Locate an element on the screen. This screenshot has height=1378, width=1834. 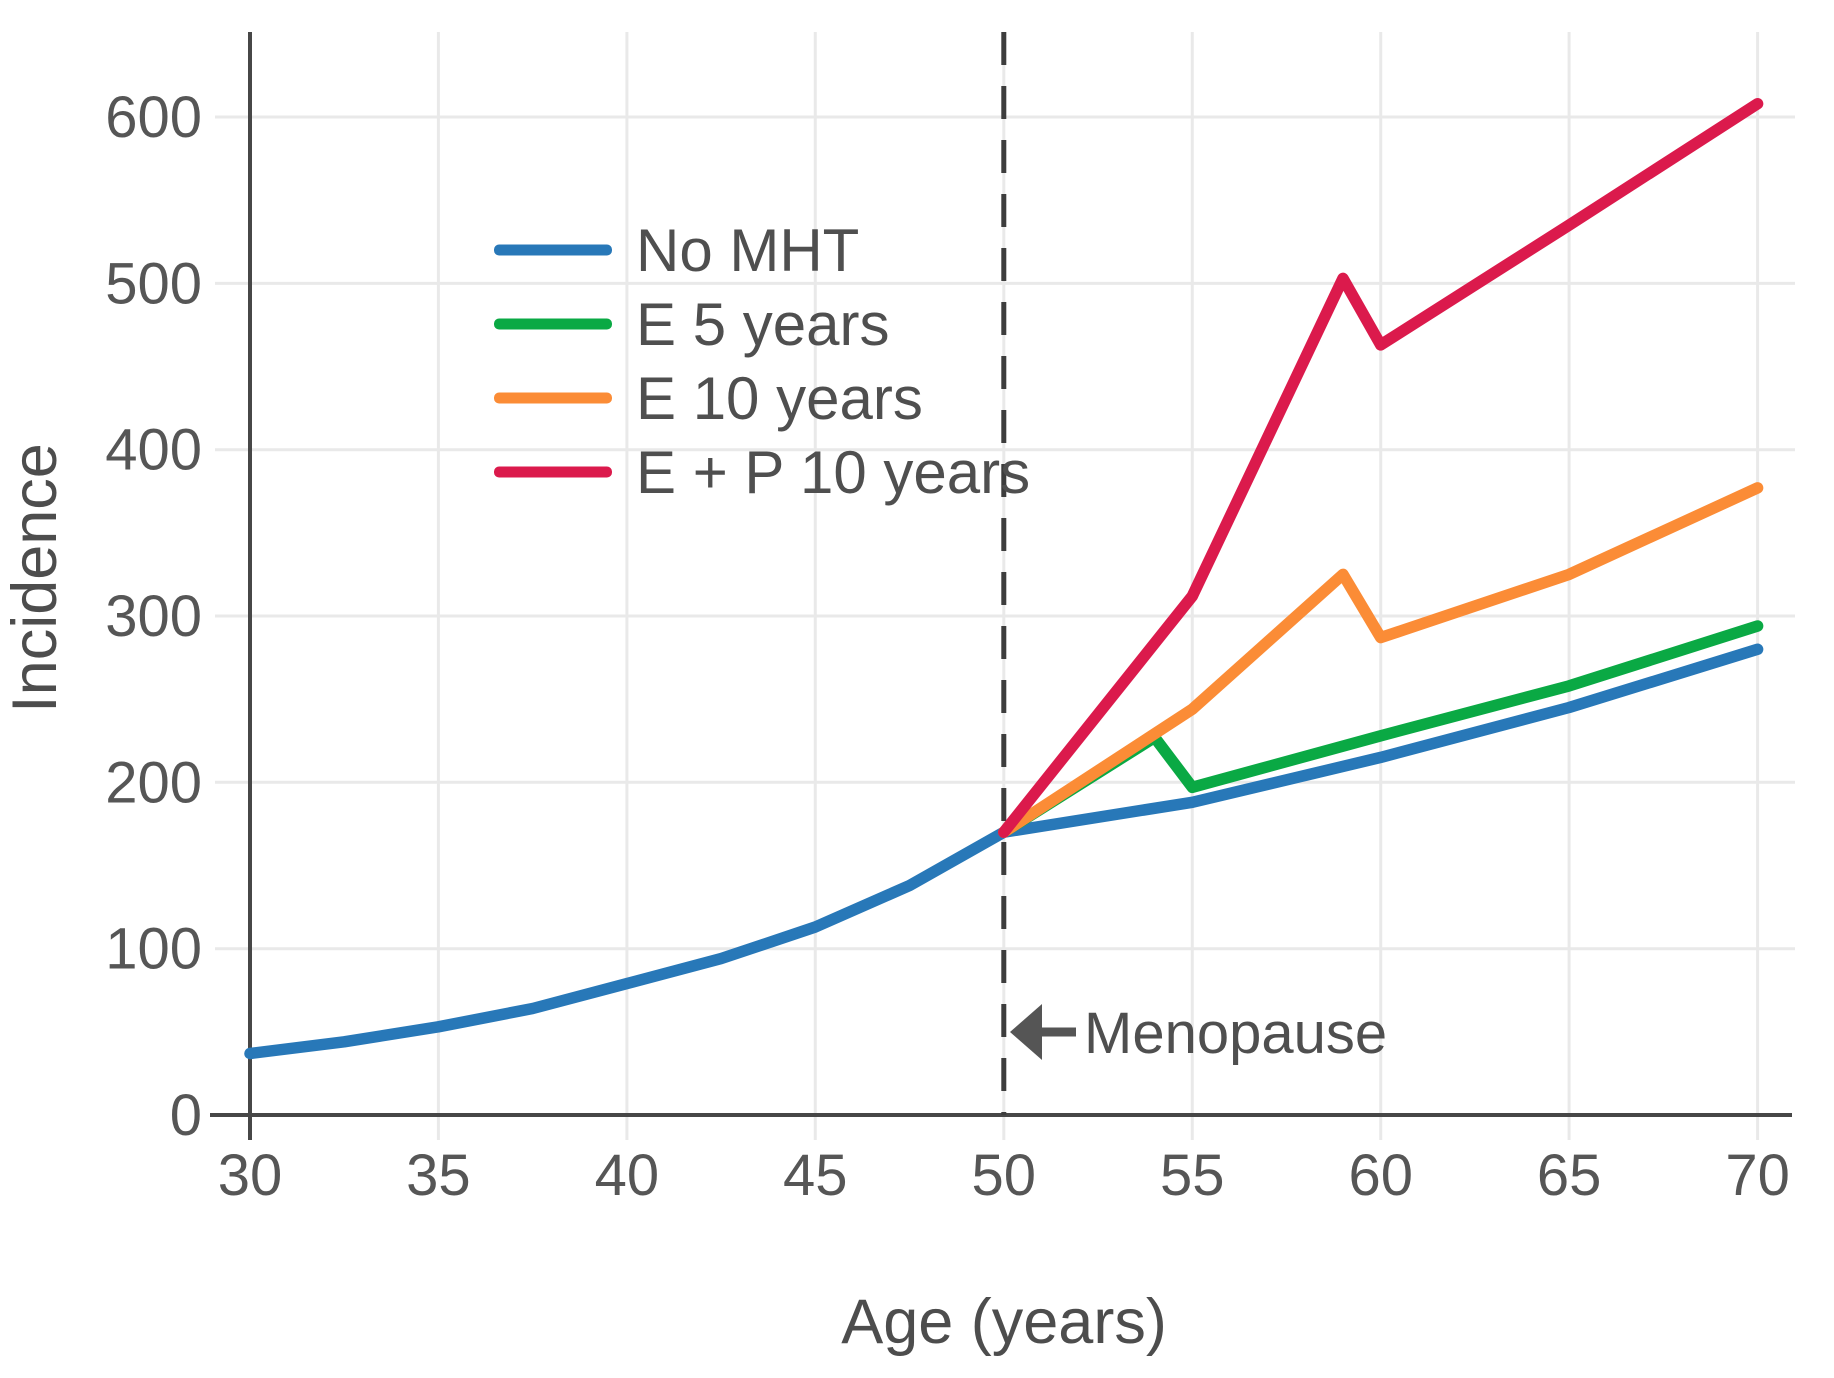
x-tick-label-65: 65 is located at coordinates (1569, 1175).